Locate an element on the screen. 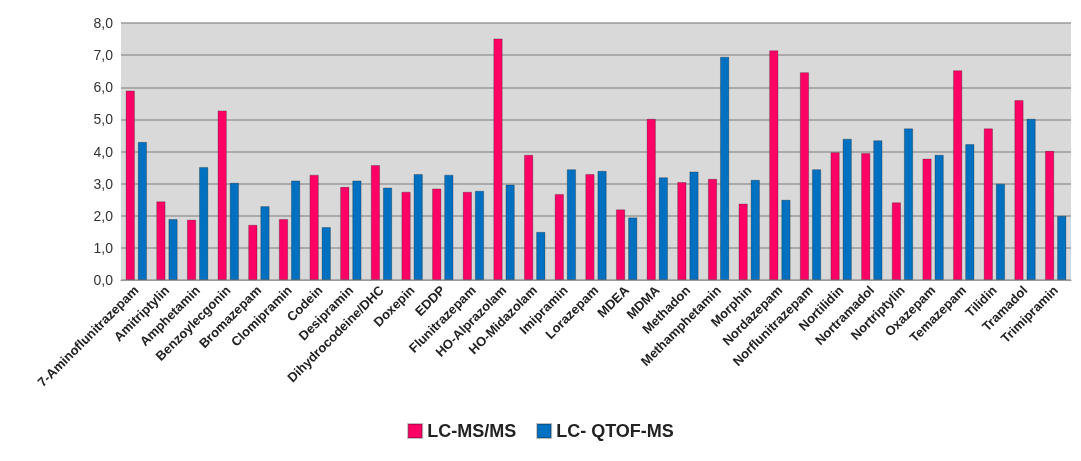  y-tick-label: 7,0 is located at coordinates (103, 55).